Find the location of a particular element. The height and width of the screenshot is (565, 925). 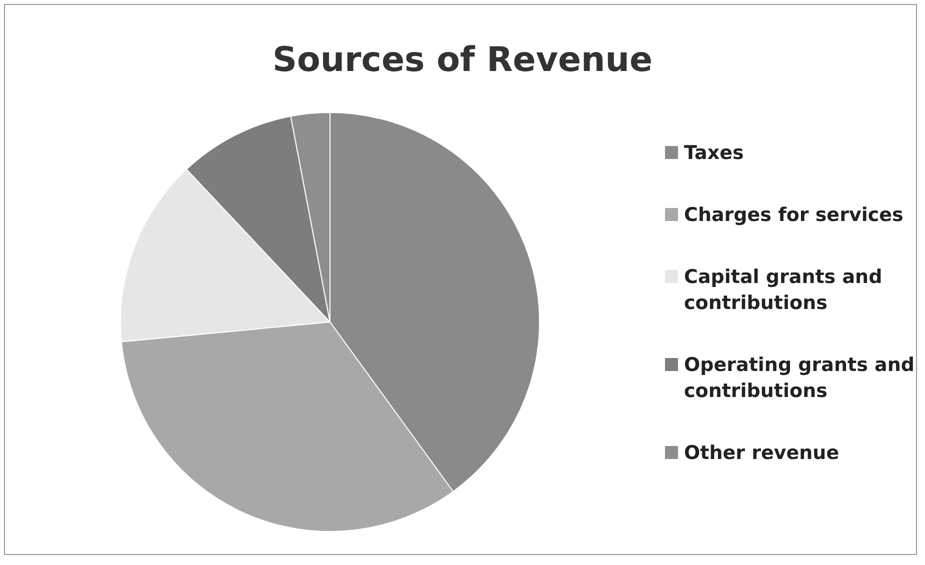

legend-label: Other revenue is located at coordinates (762, 453).